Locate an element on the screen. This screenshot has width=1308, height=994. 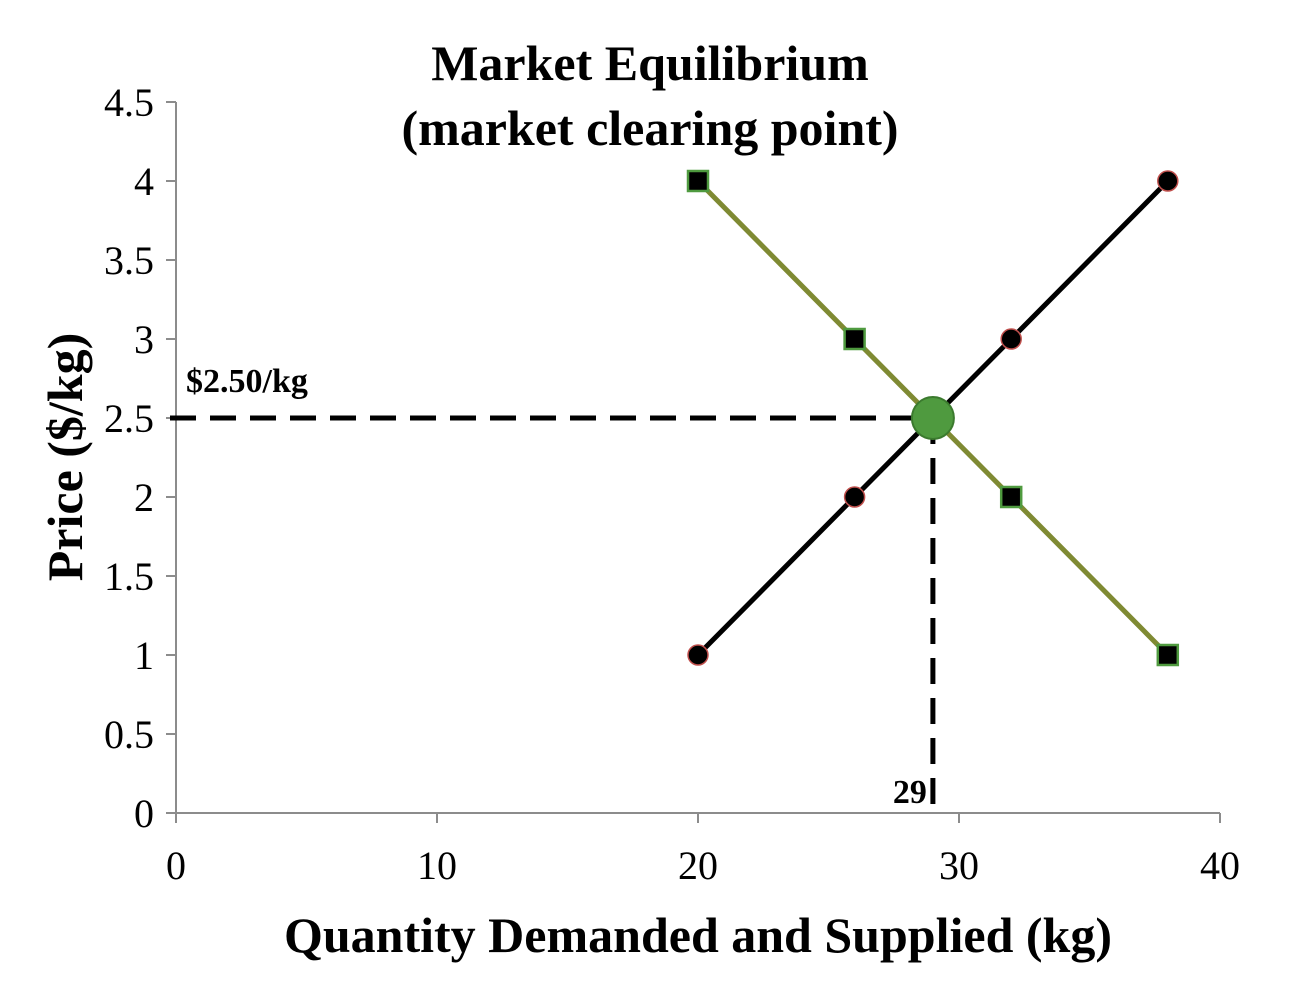
equilibrium-quantity-label: 29 is located at coordinates (910, 792).